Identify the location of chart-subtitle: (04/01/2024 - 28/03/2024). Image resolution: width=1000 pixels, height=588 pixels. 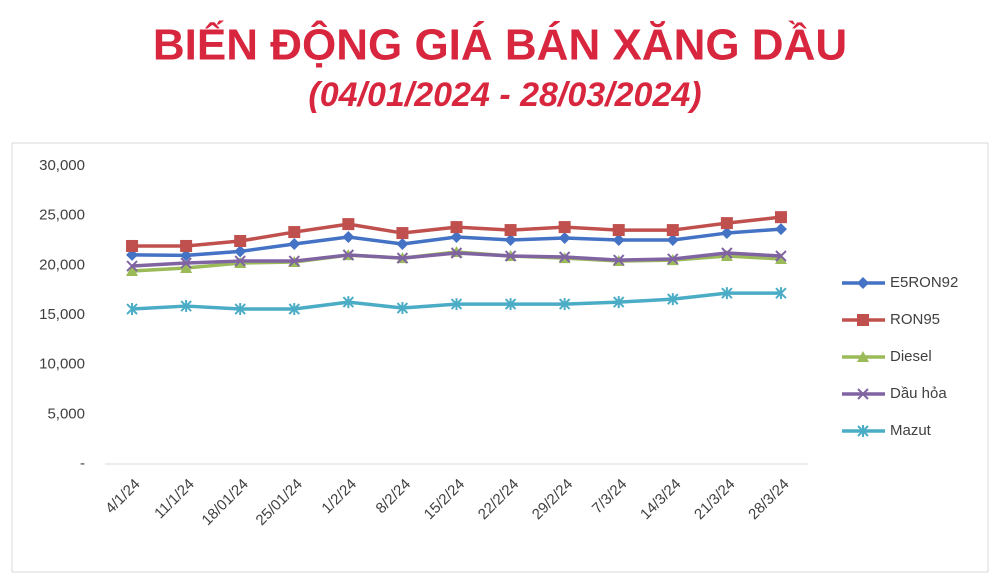
(504, 95).